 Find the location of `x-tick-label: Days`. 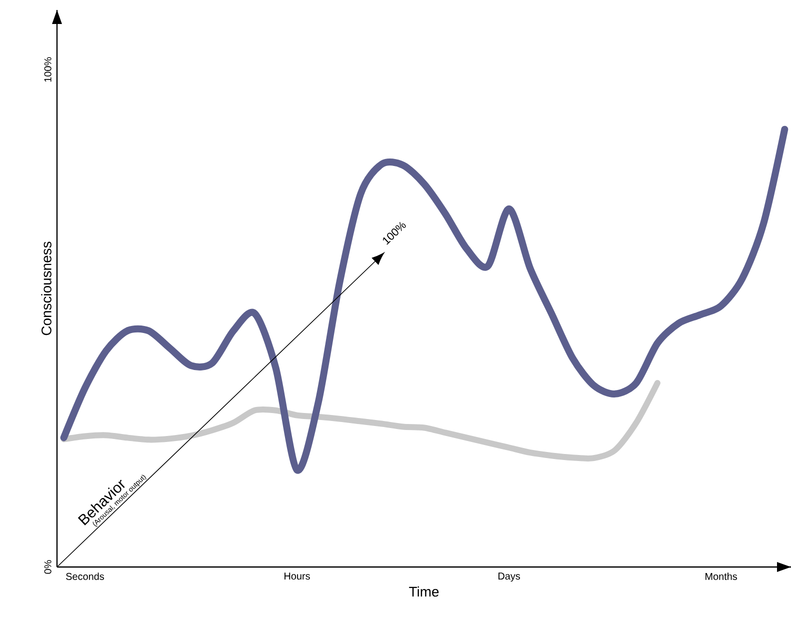

x-tick-label: Days is located at coordinates (509, 577).